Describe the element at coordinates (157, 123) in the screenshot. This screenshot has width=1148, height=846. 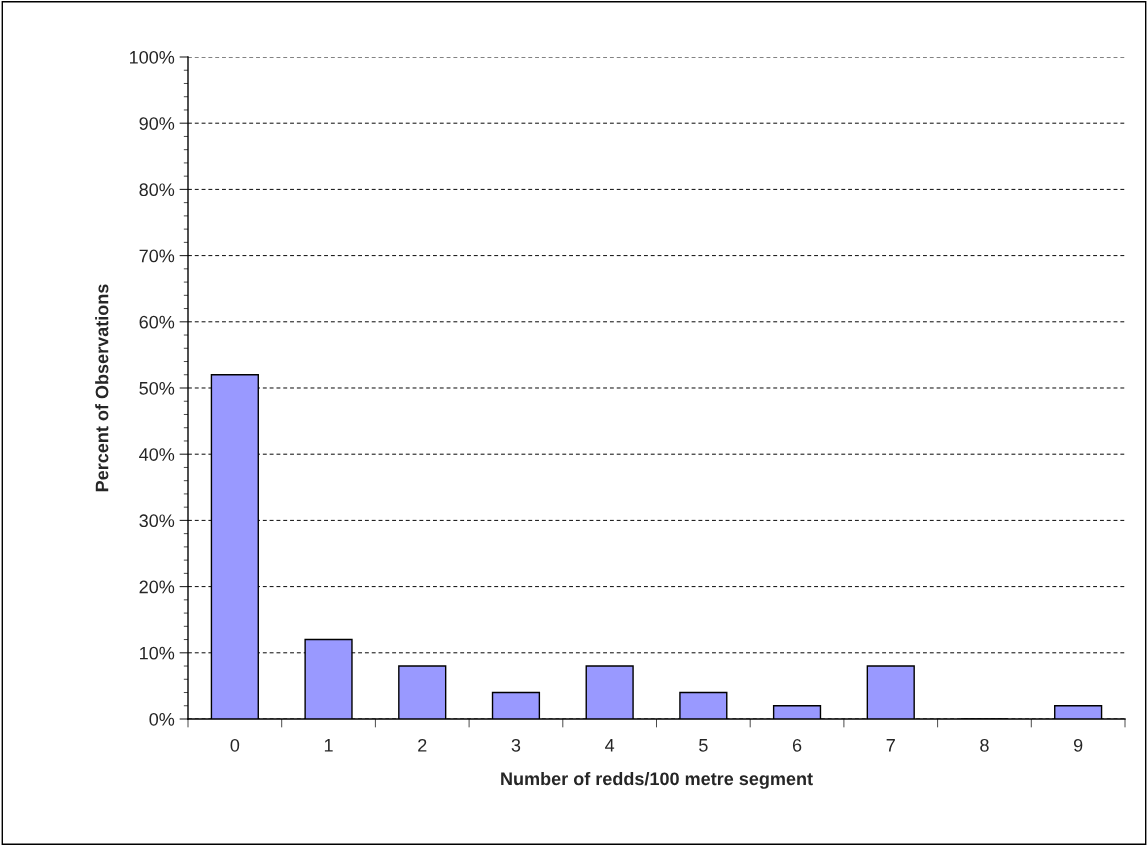
I see `y-tick-label: 90%` at that location.